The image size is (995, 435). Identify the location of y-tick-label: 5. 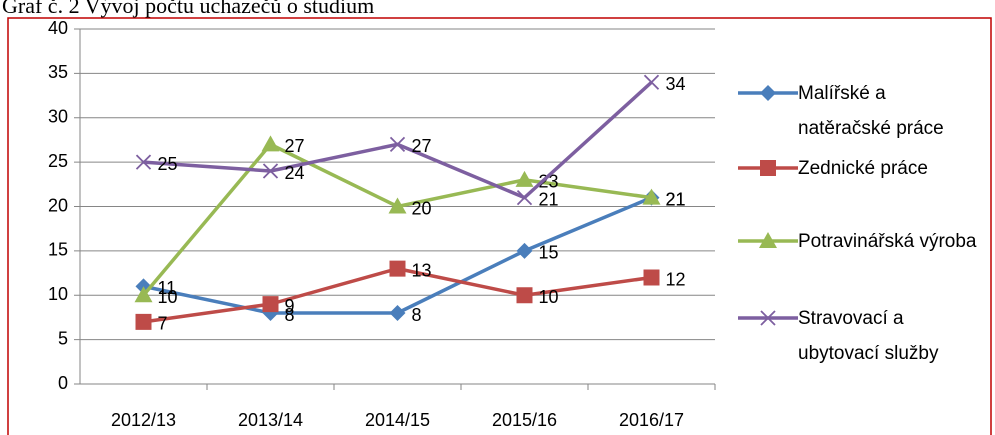
(63, 338).